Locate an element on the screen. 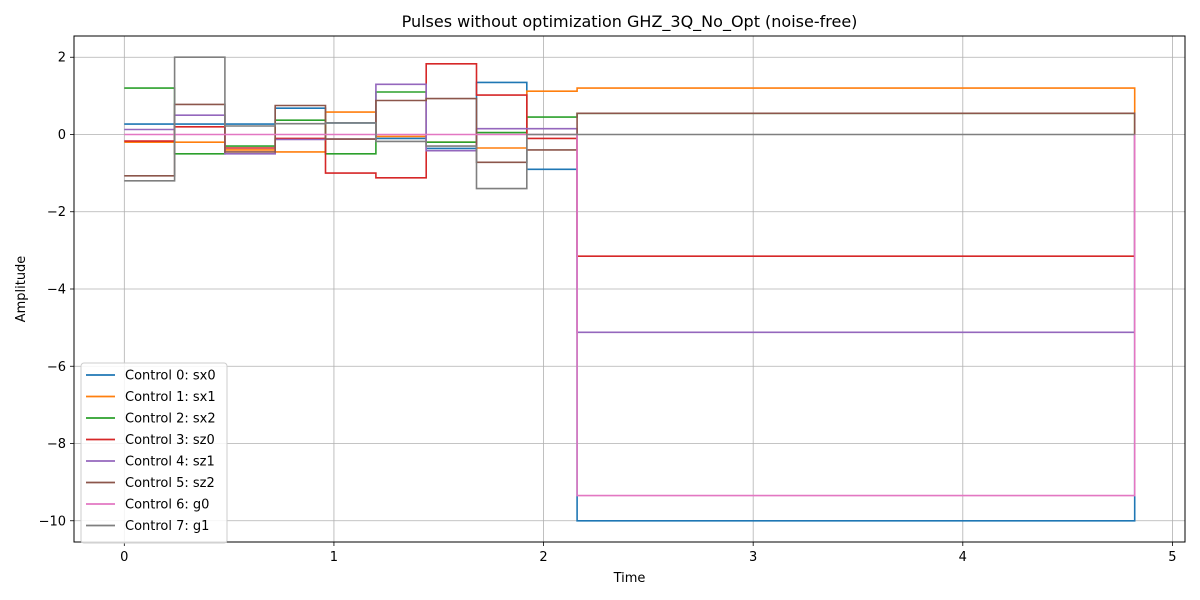  y-tick-label: −6 is located at coordinates (56, 367).